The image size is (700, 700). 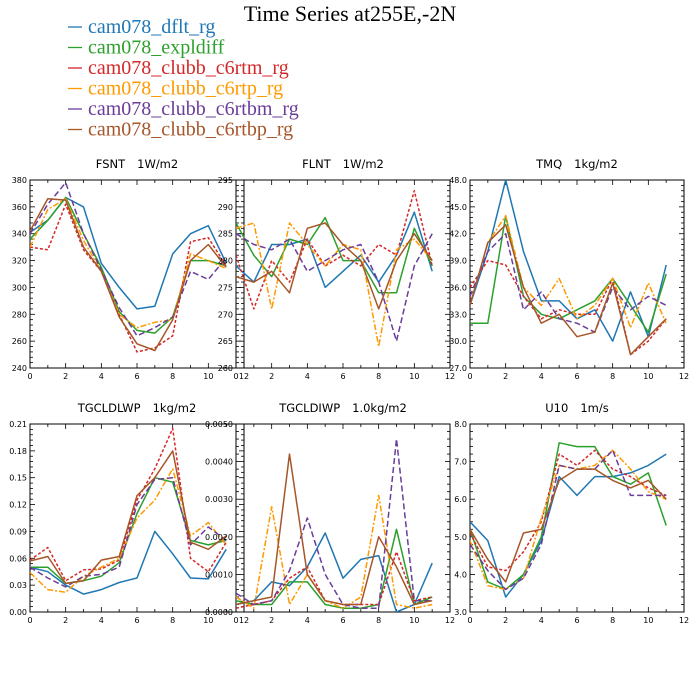 What do you see at coordinates (350, 13) in the screenshot?
I see `figure-title: Time Series at255E,-2N` at bounding box center [350, 13].